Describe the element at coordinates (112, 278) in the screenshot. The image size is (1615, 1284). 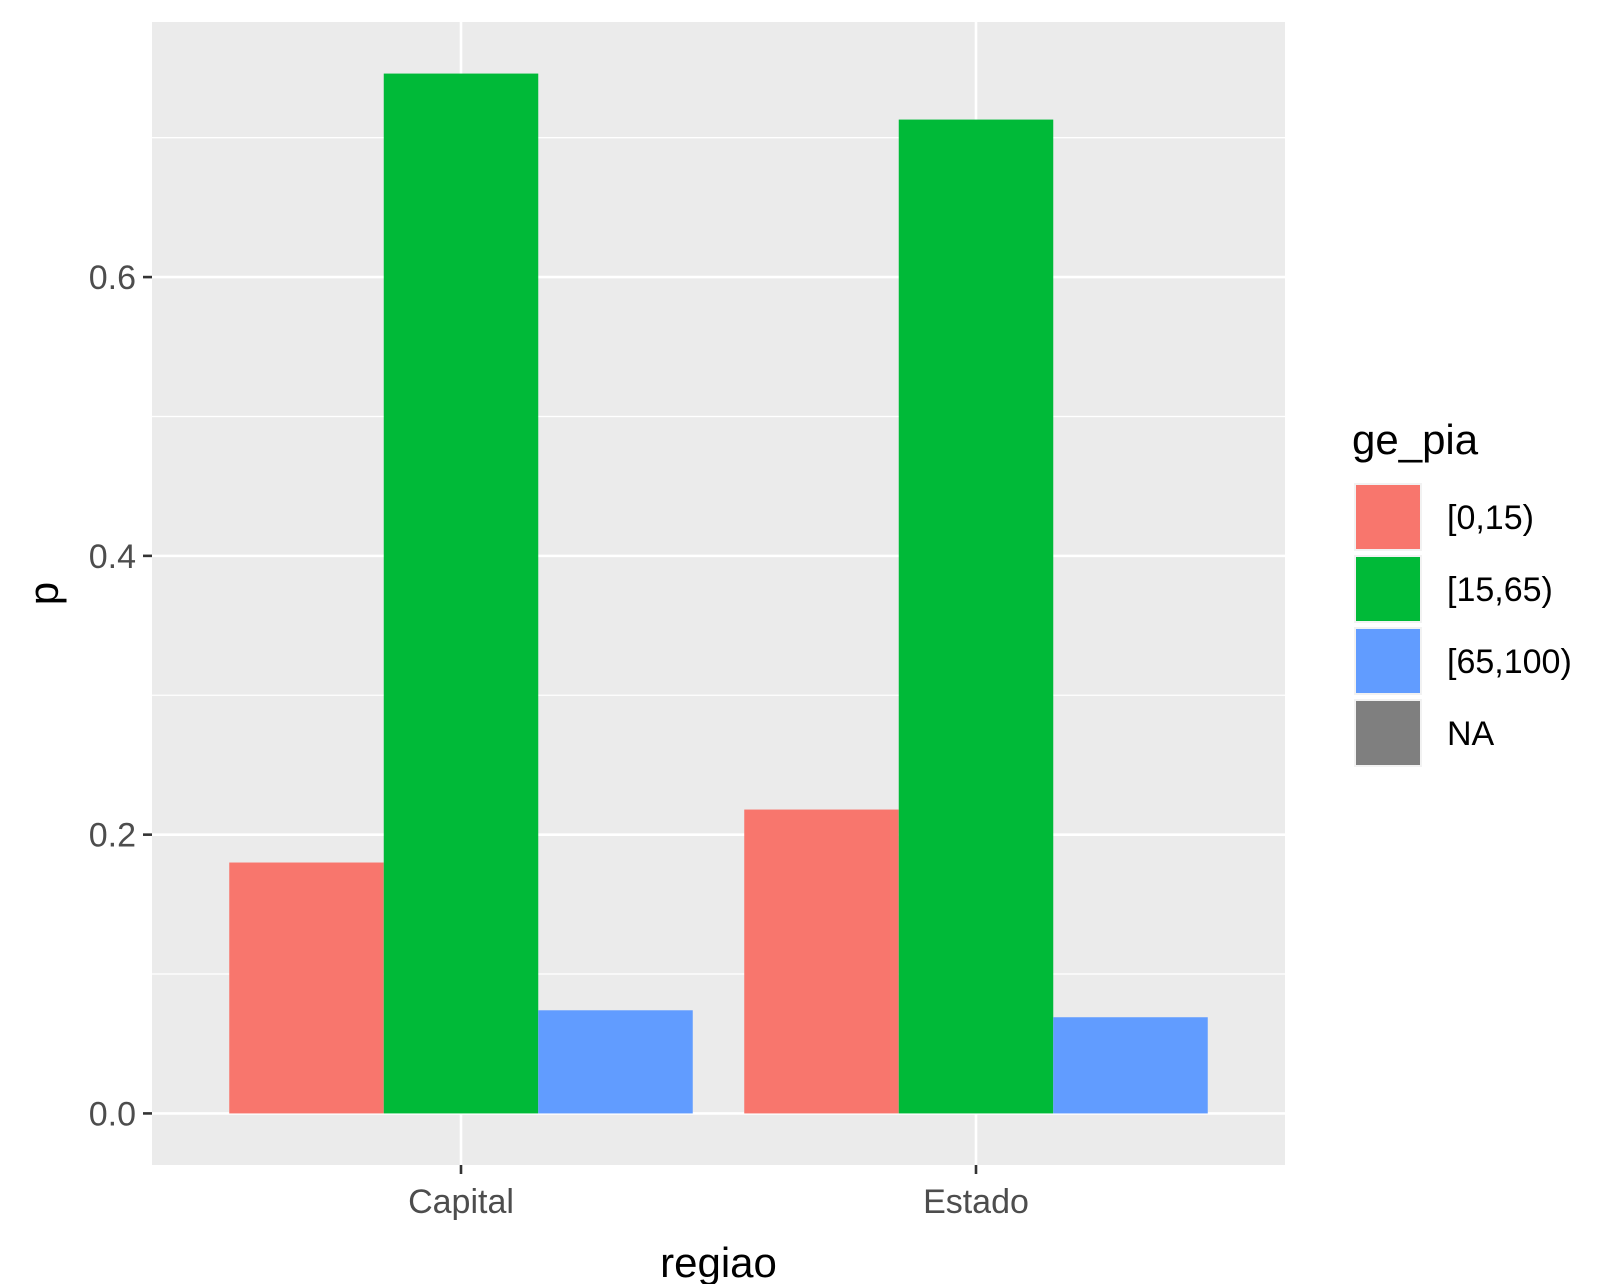
I see `y-tick-label: 0.6` at that location.